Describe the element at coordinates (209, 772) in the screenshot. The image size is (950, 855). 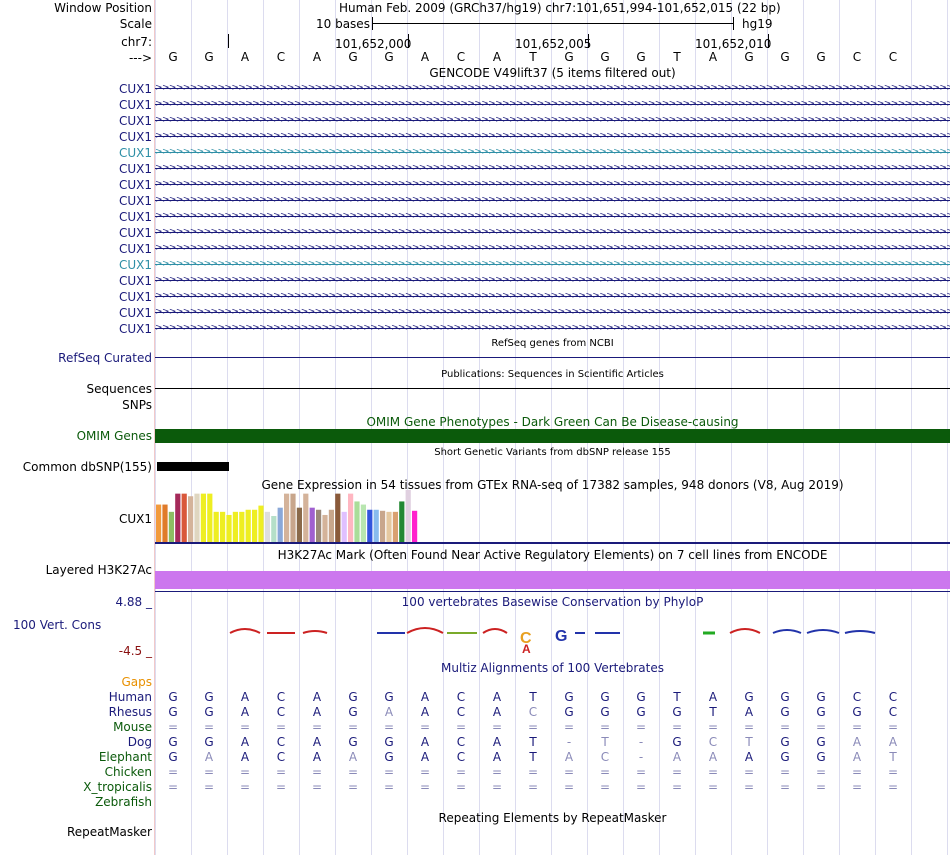
I see `multiz-base: =` at that location.